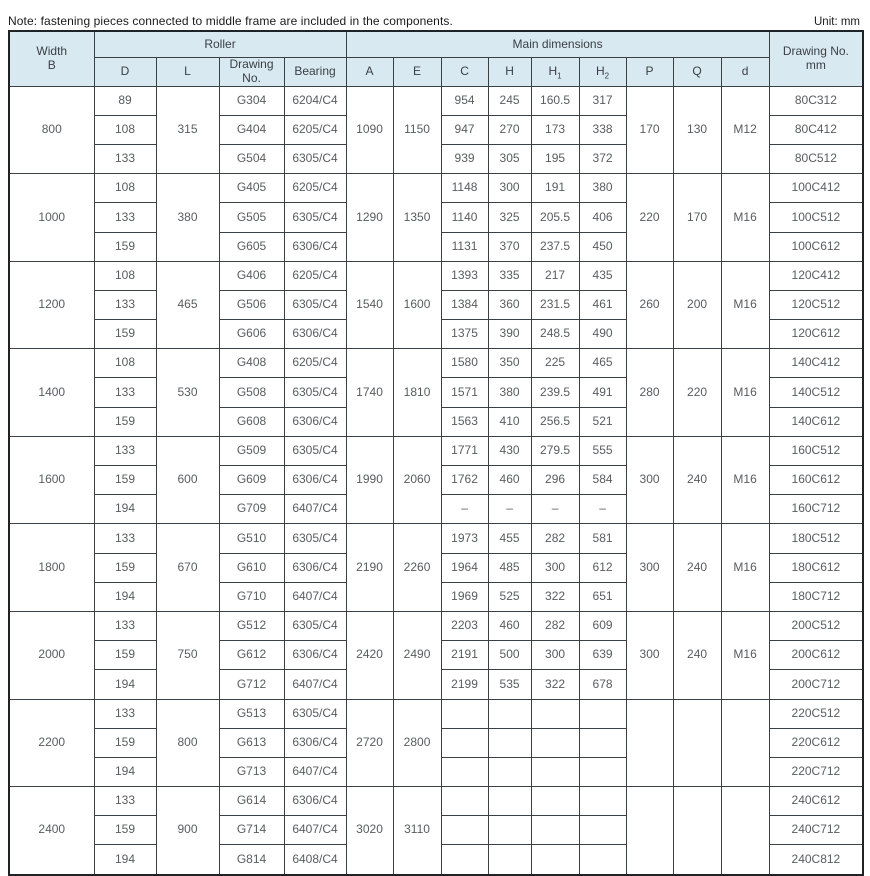 Image resolution: width=870 pixels, height=876 pixels. I want to click on cell-h2: 317, so click(602, 100).